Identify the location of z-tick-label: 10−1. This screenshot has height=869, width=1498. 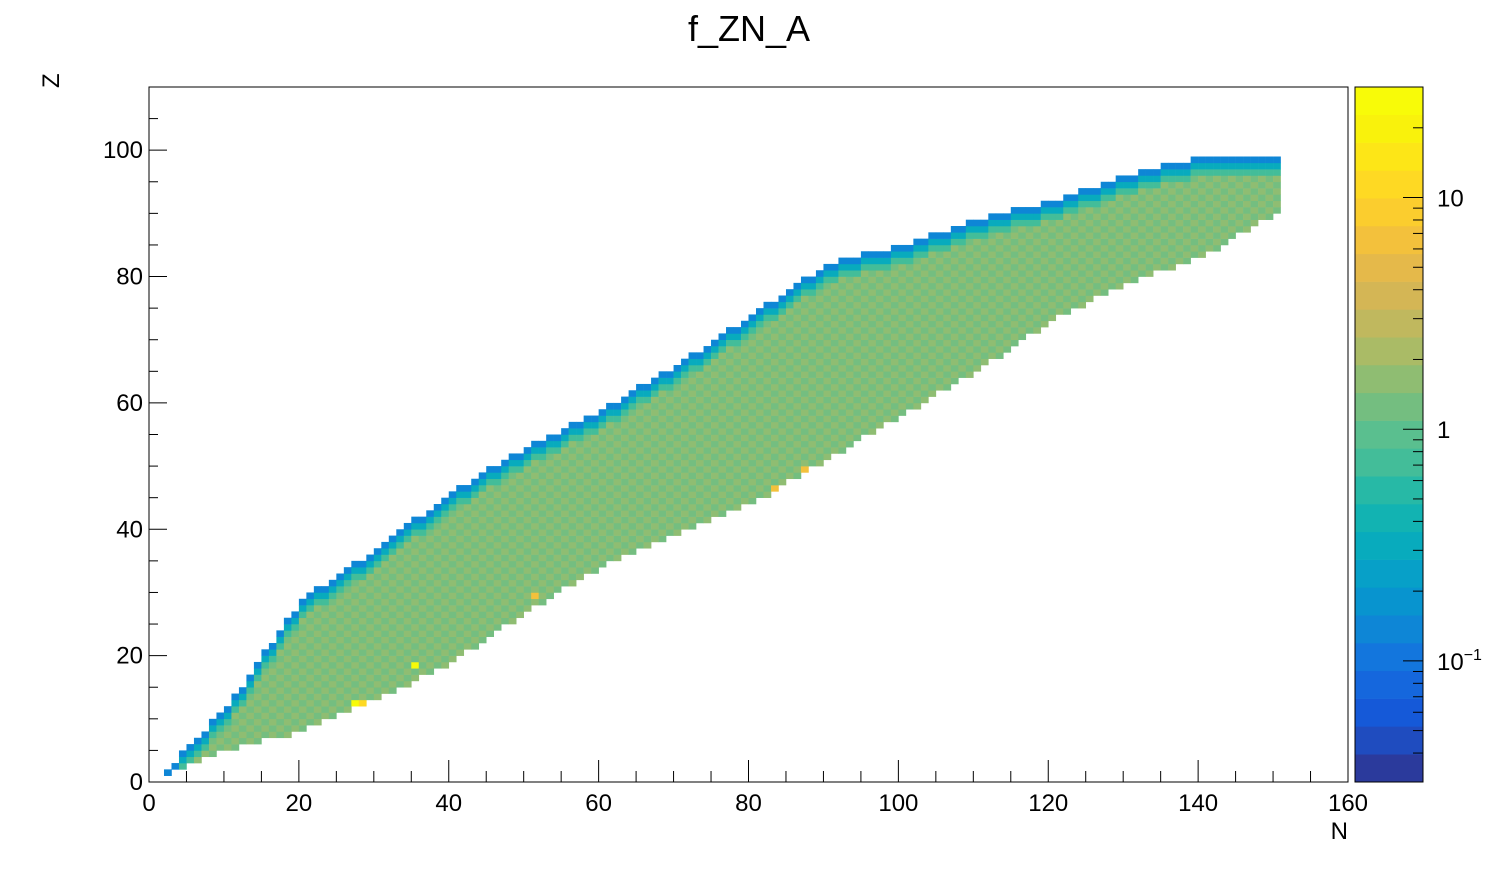
(1459, 661).